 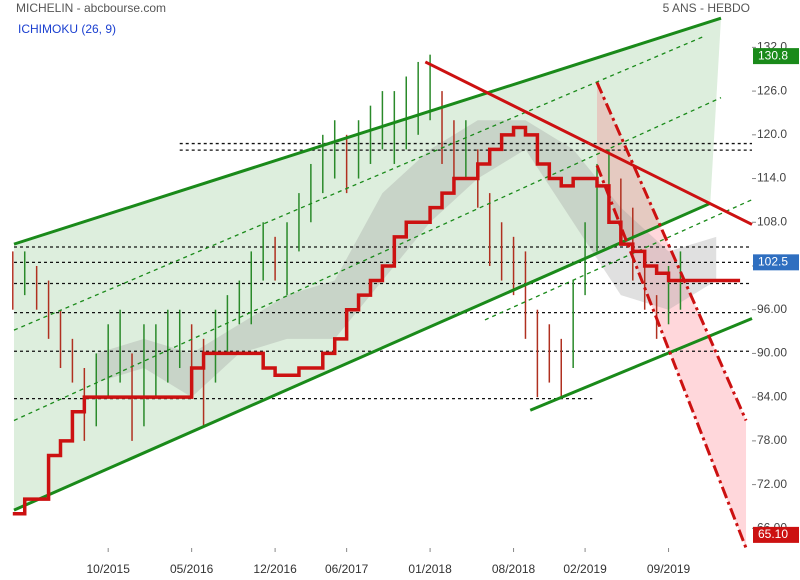 What do you see at coordinates (772, 396) in the screenshot?
I see `y-tick-label: 84.00` at bounding box center [772, 396].